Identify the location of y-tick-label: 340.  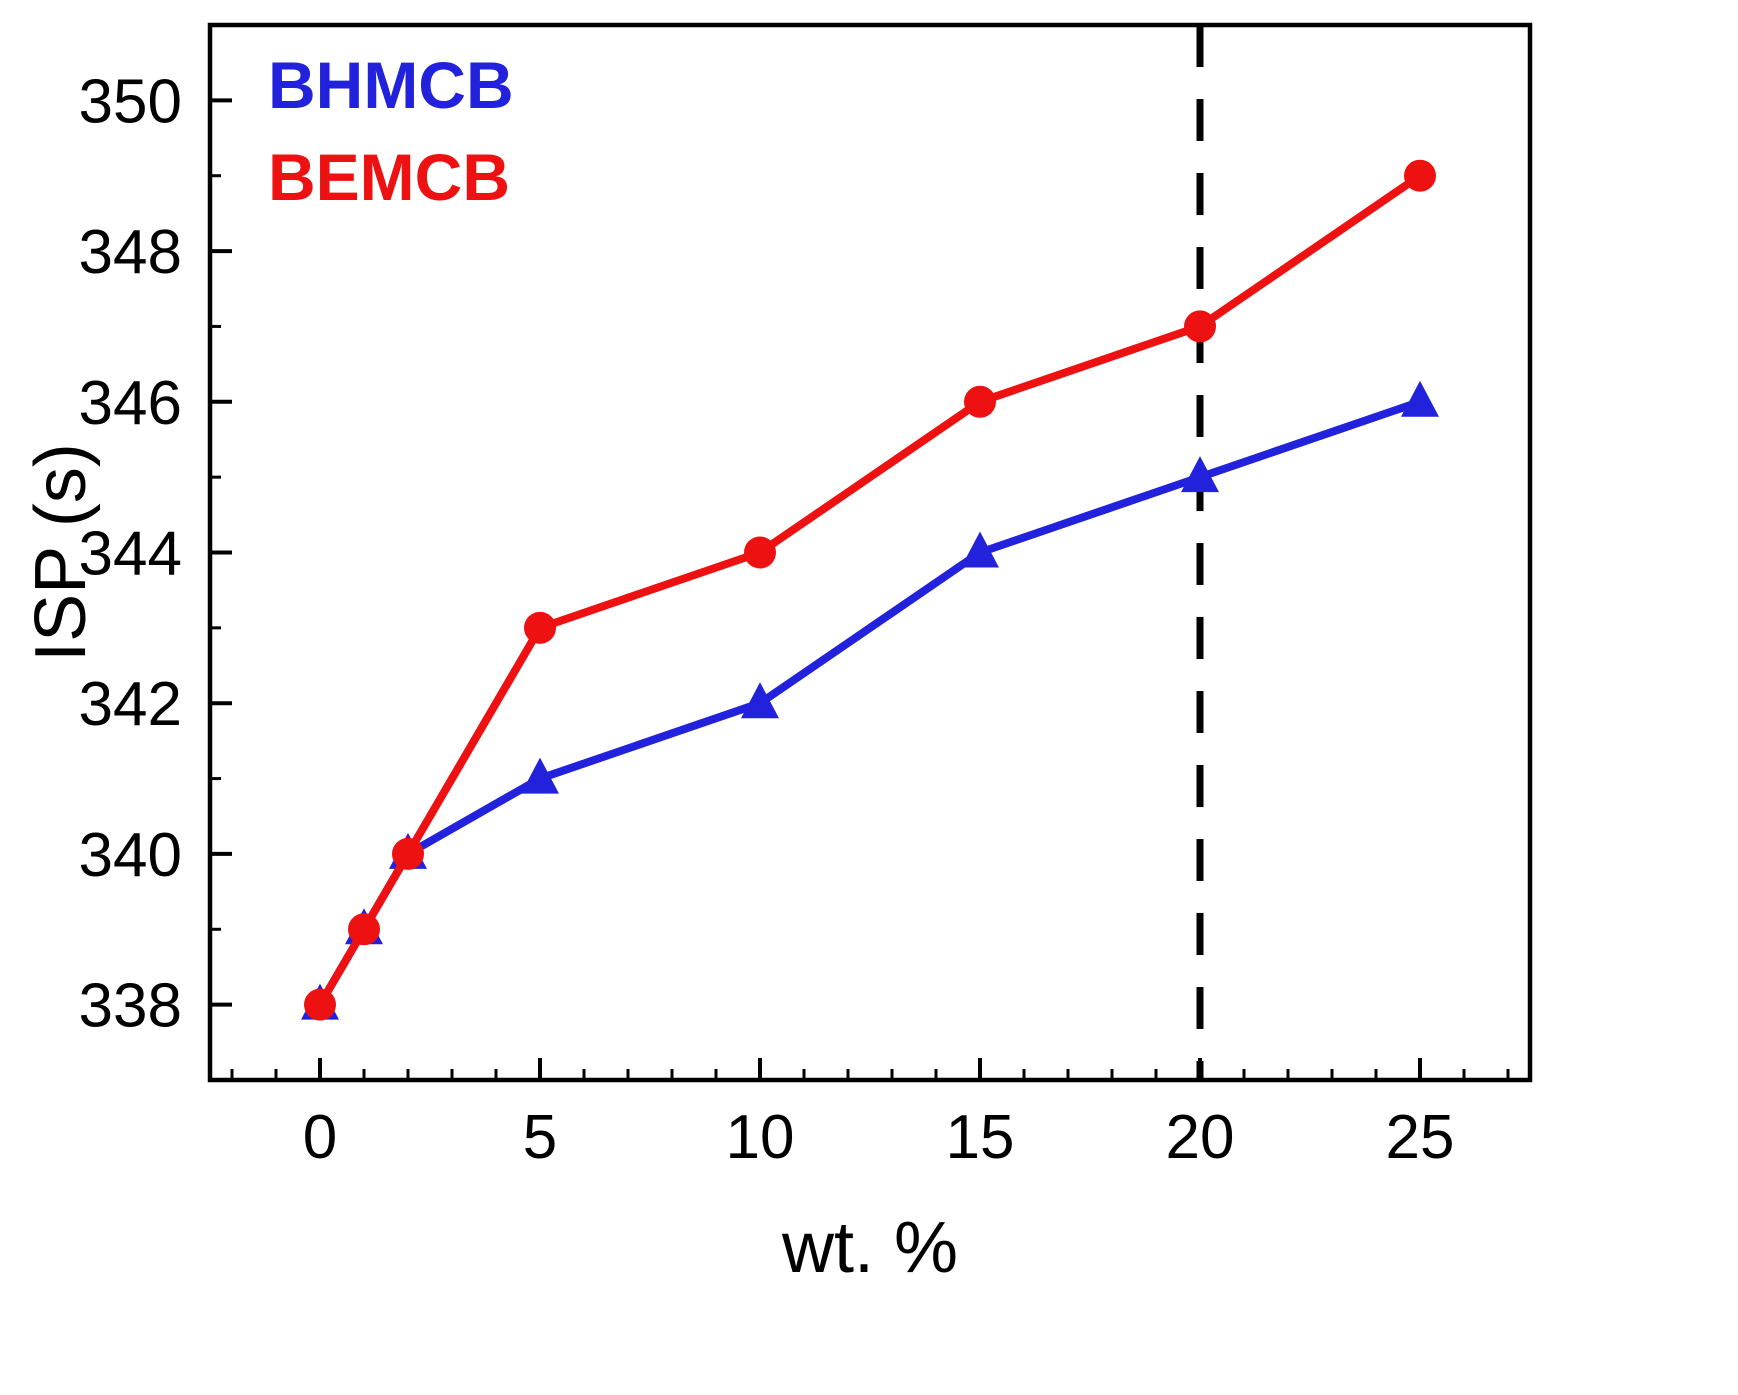
(130, 855).